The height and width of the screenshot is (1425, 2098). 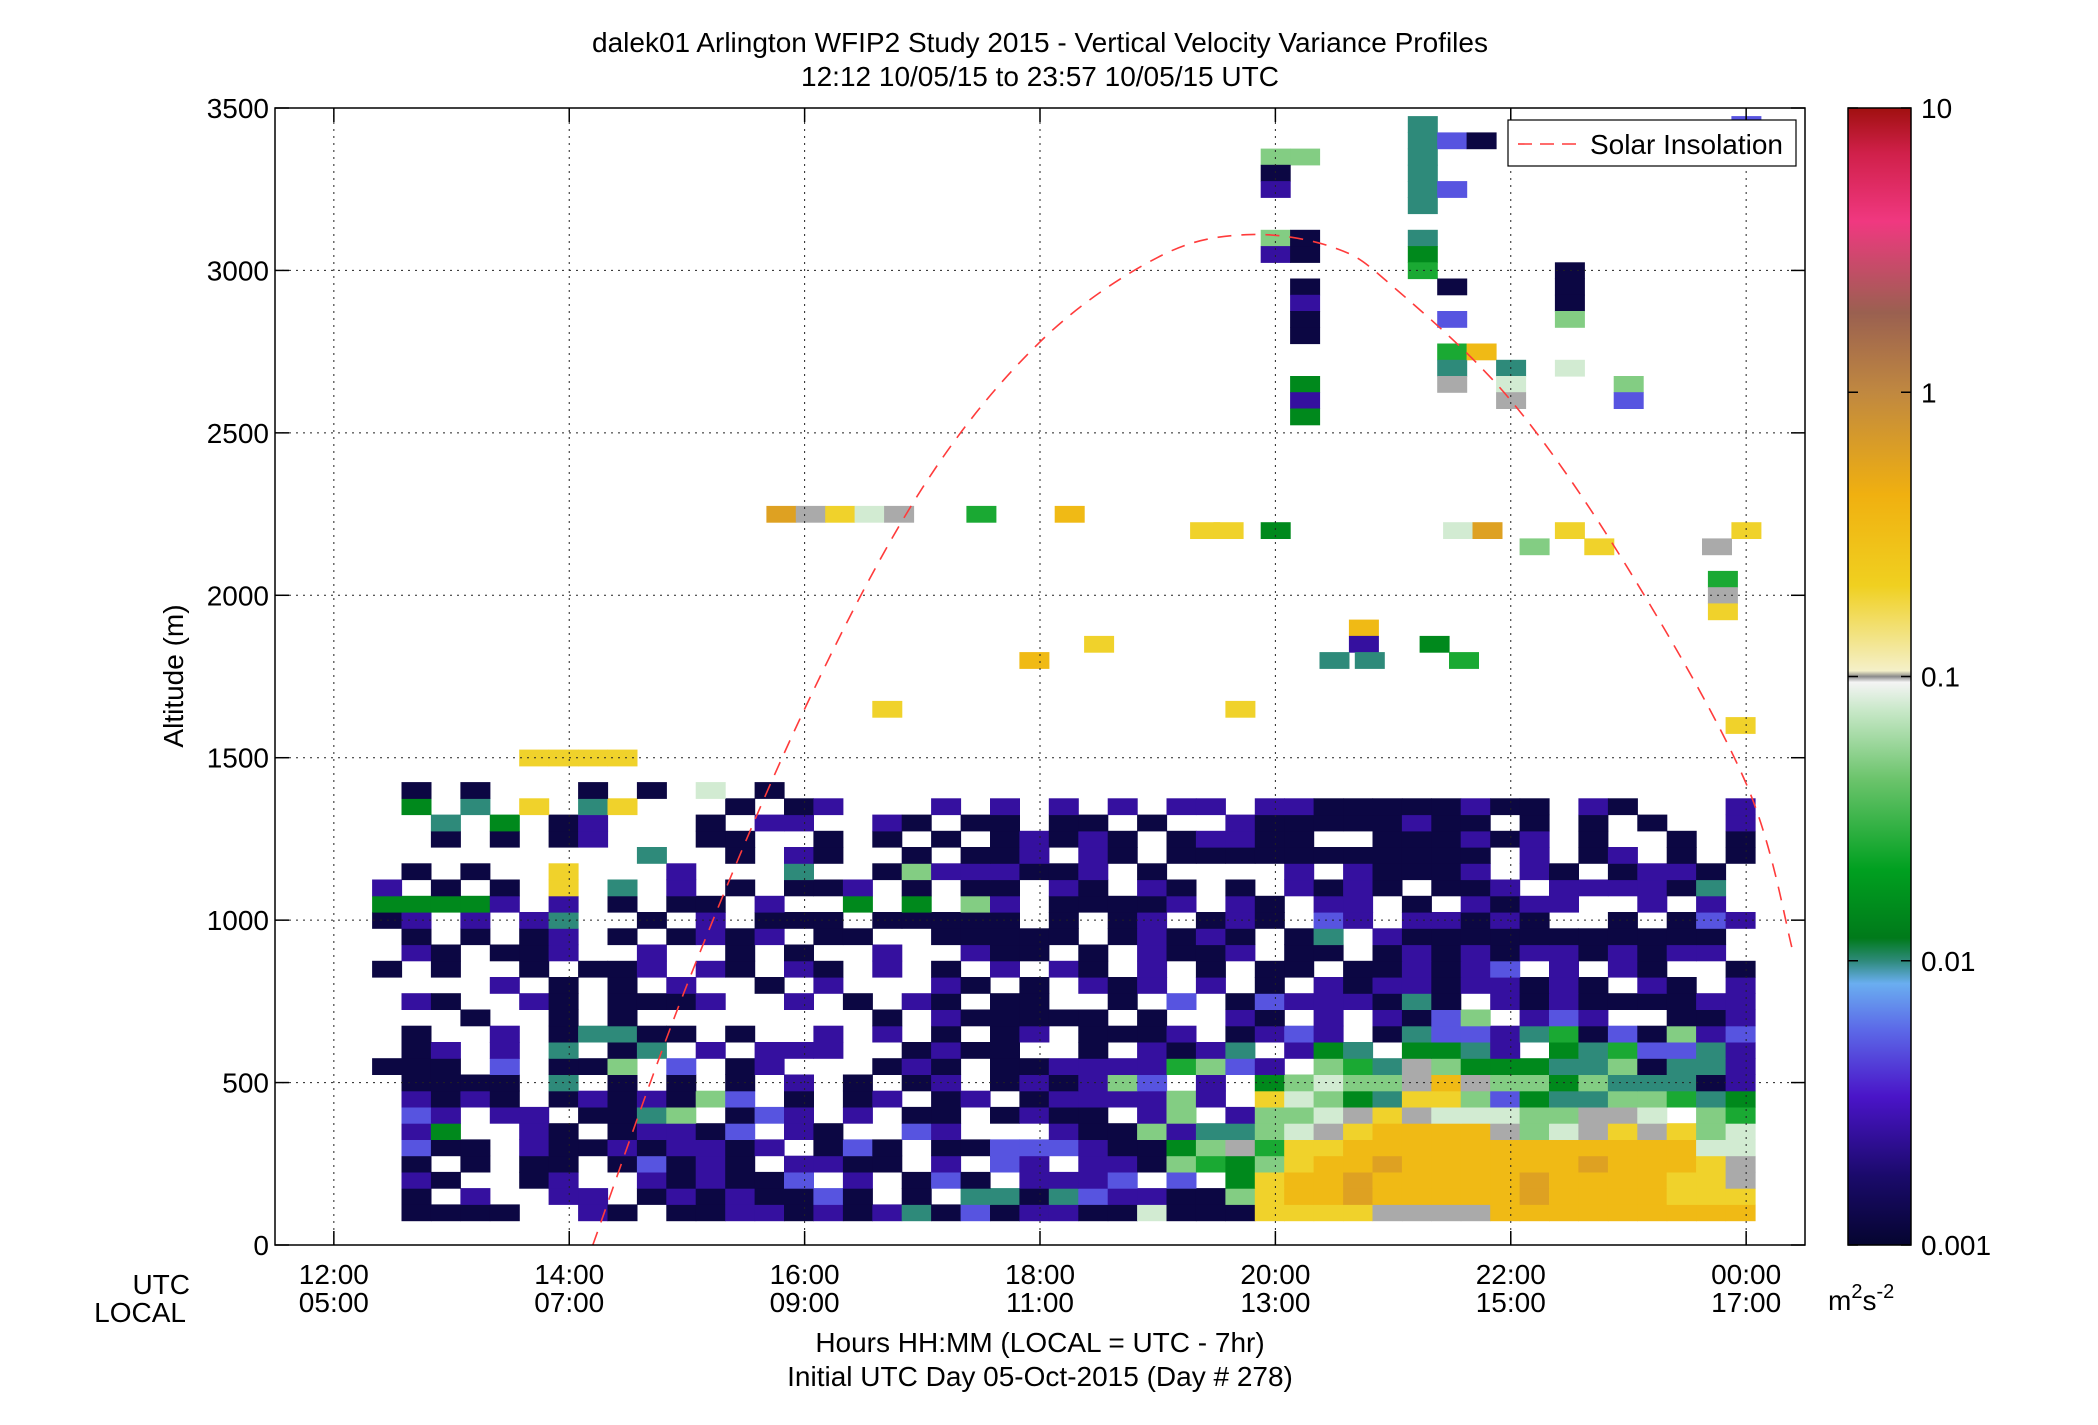 I want to click on colorbar-ramp, so click(x=1879, y=676).